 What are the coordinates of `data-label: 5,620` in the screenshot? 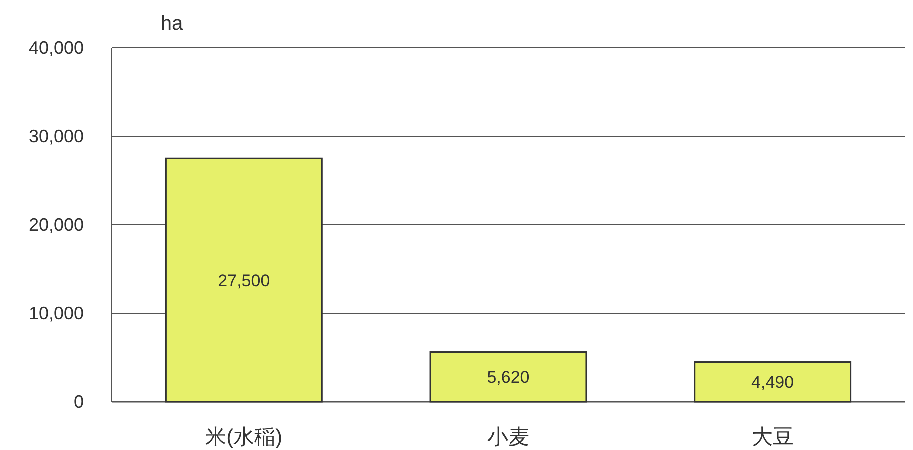 It's located at (508, 378).